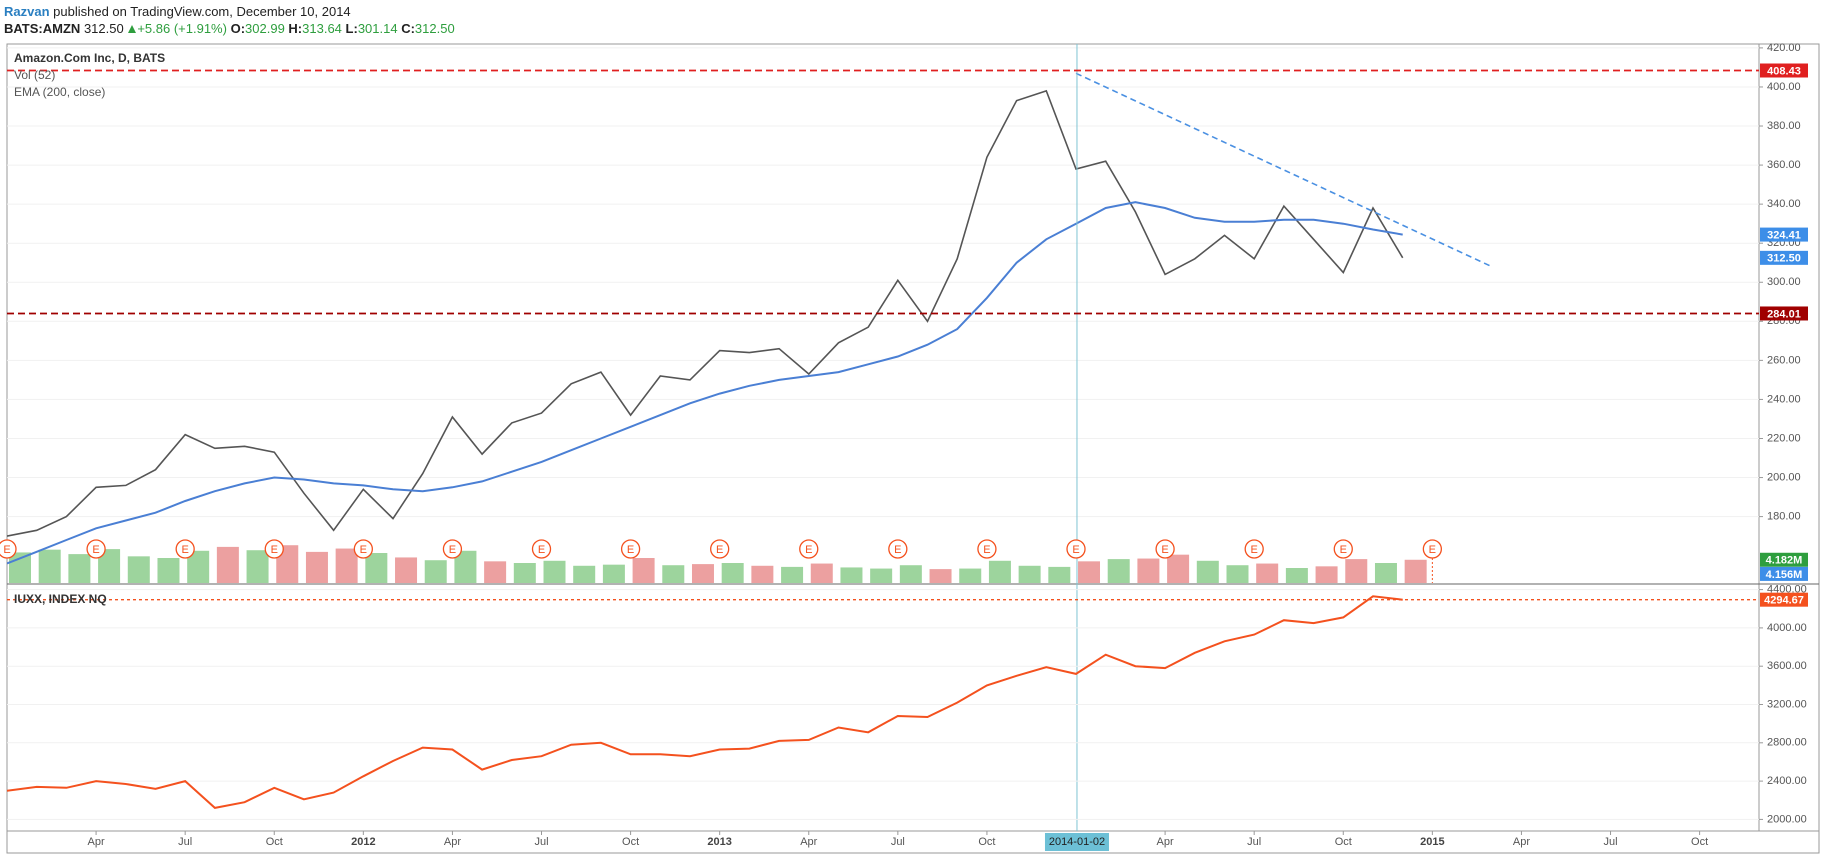  Describe the element at coordinates (1784, 314) in the screenshot. I see `price-label: 284.01` at that location.